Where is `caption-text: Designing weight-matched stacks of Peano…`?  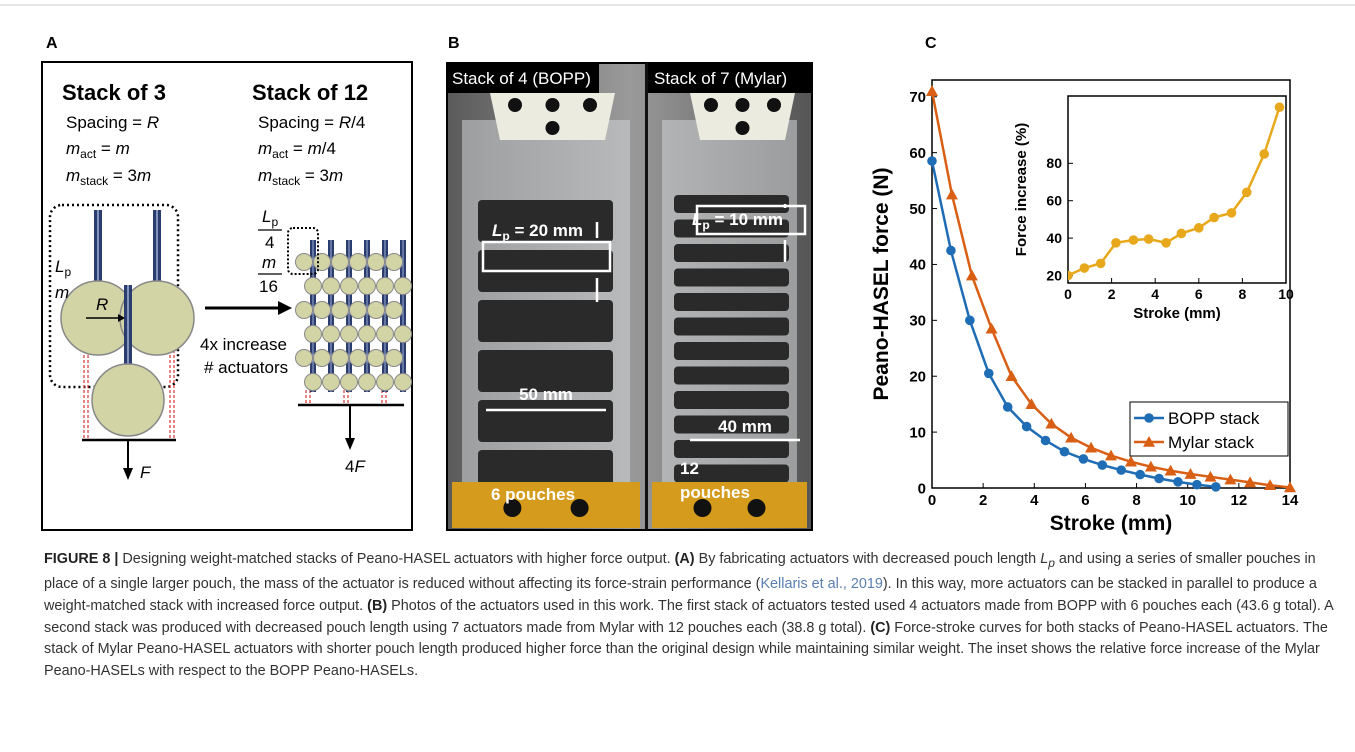 caption-text: Designing weight-matched stacks of Peano… is located at coordinates (396, 559).